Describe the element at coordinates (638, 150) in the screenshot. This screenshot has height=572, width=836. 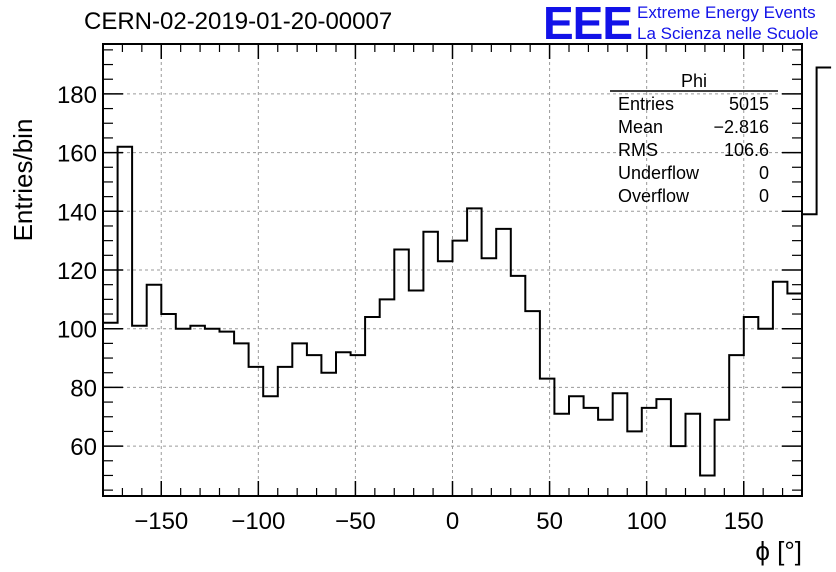
I see `stats-label-rms: RMS` at that location.